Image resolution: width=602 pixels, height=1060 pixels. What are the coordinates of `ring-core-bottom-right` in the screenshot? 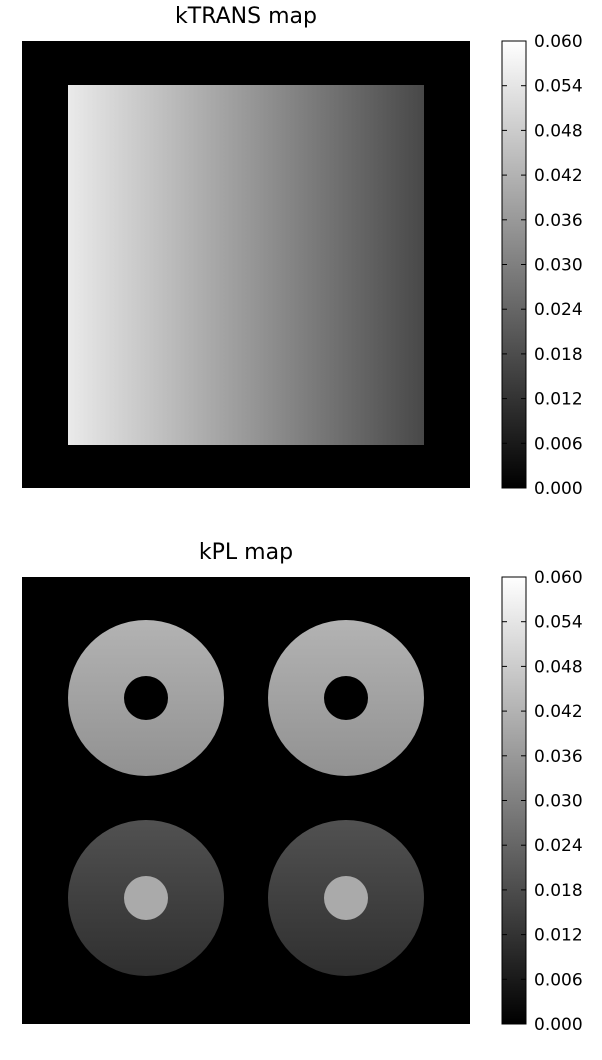 It's located at (346, 898).